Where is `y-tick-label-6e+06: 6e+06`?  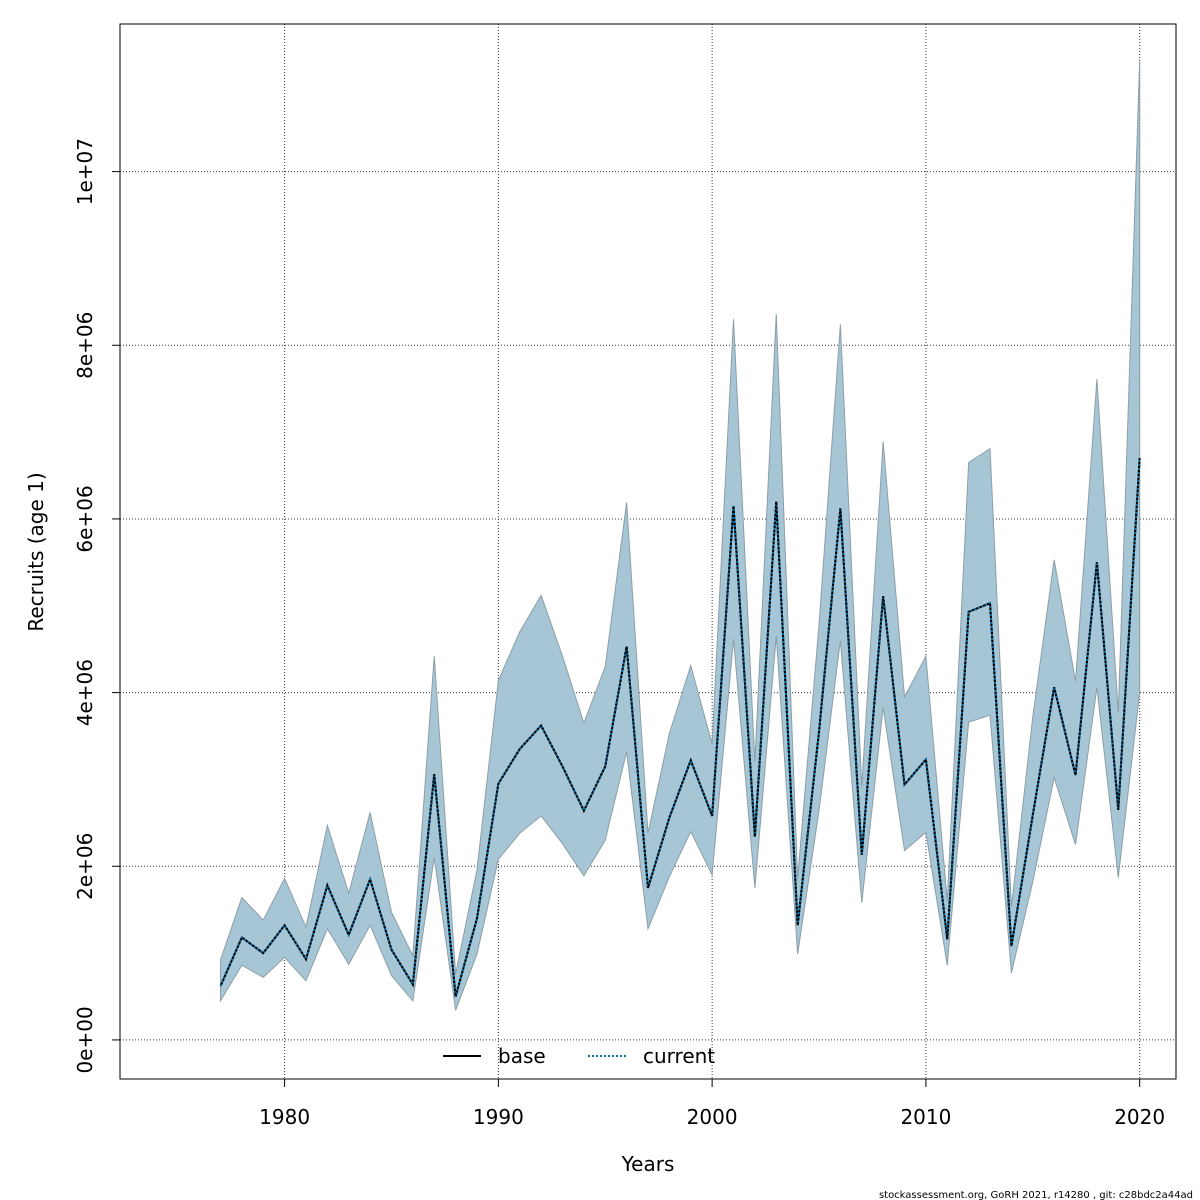
y-tick-label-6e+06: 6e+06 is located at coordinates (85, 518).